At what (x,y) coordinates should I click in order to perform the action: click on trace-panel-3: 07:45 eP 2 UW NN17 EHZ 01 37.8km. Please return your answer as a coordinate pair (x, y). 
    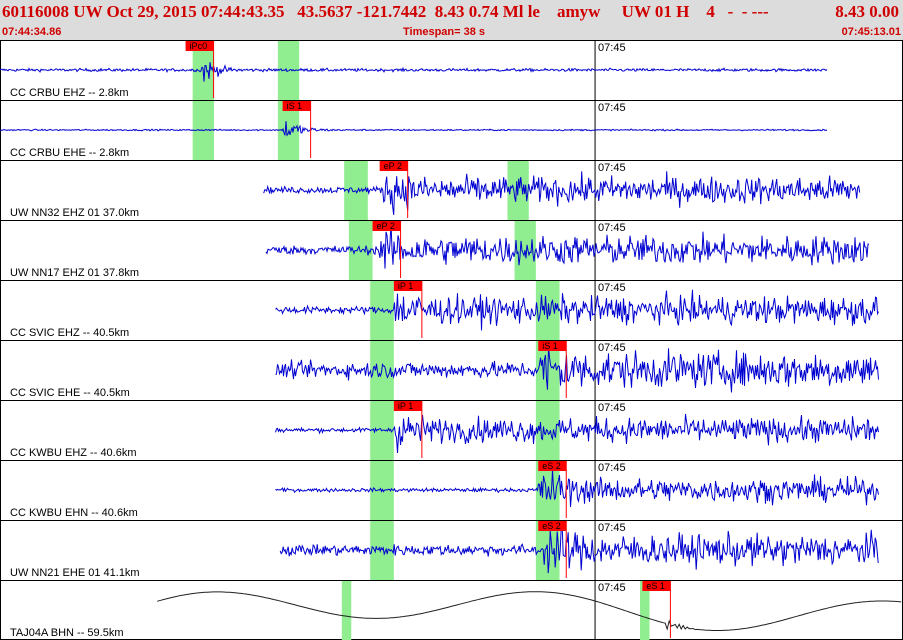
    Looking at the image, I should click on (451, 250).